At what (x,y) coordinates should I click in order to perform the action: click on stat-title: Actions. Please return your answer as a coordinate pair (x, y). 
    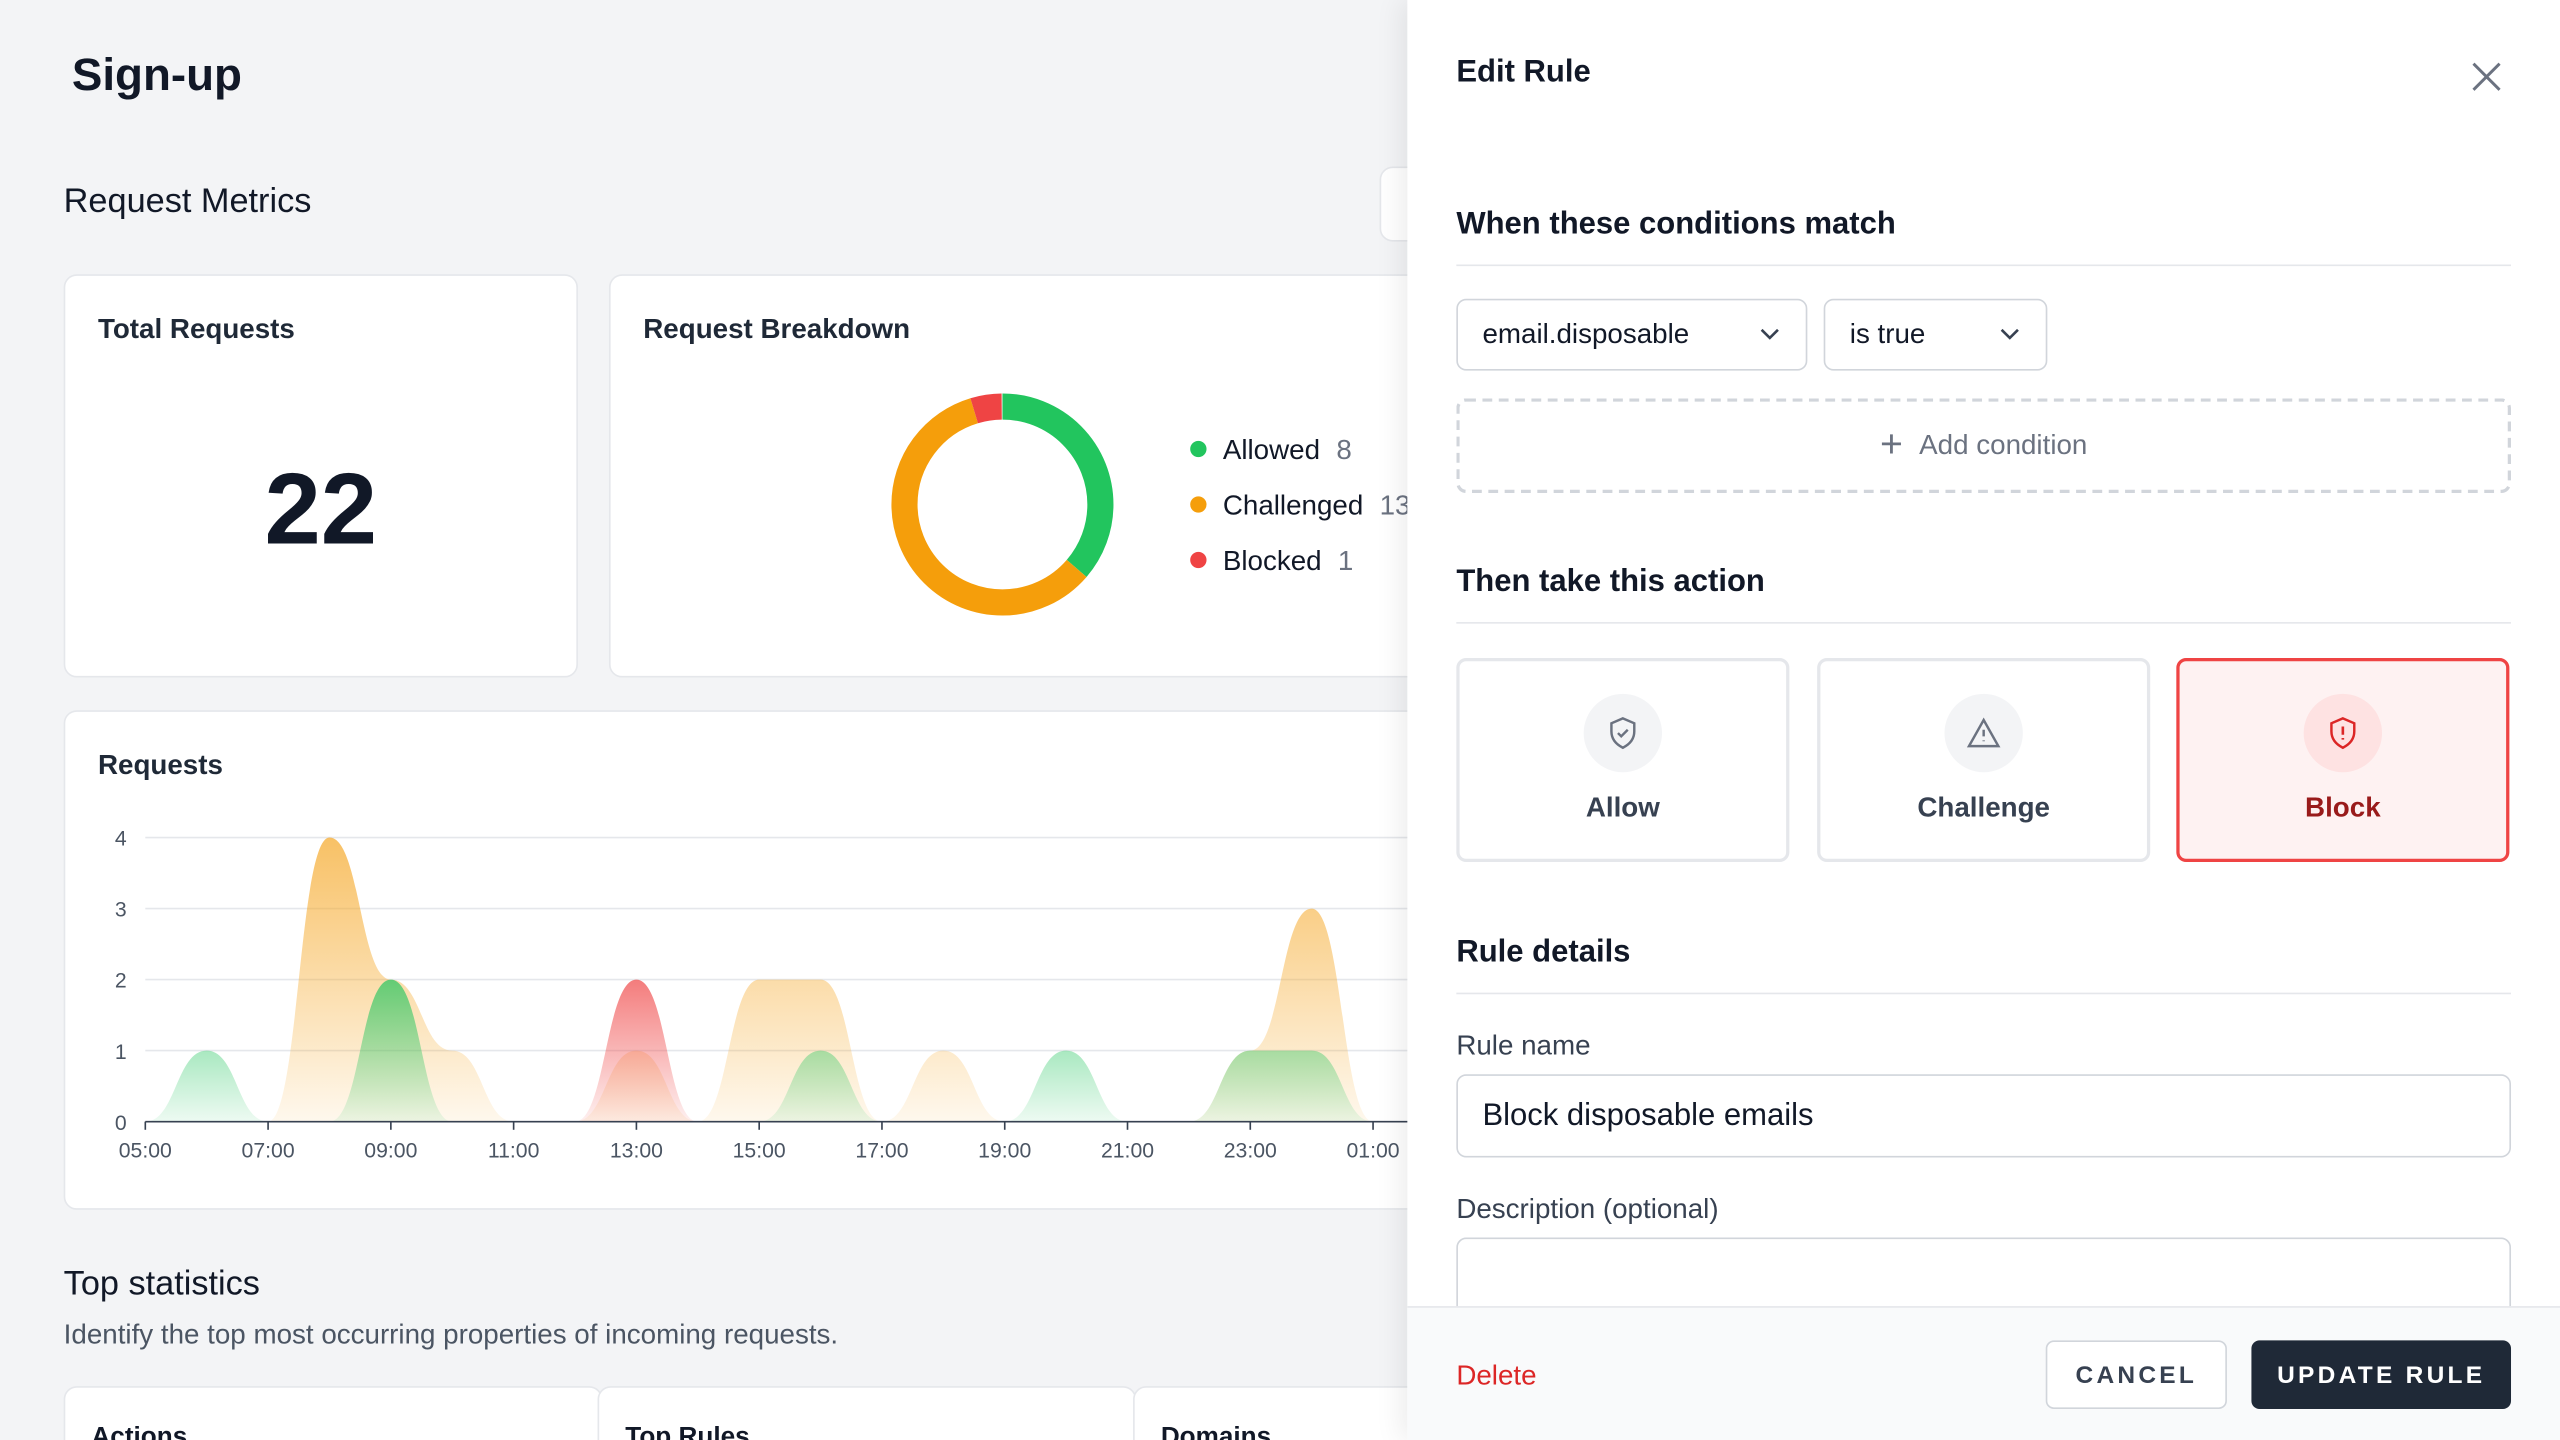
    Looking at the image, I should click on (139, 1431).